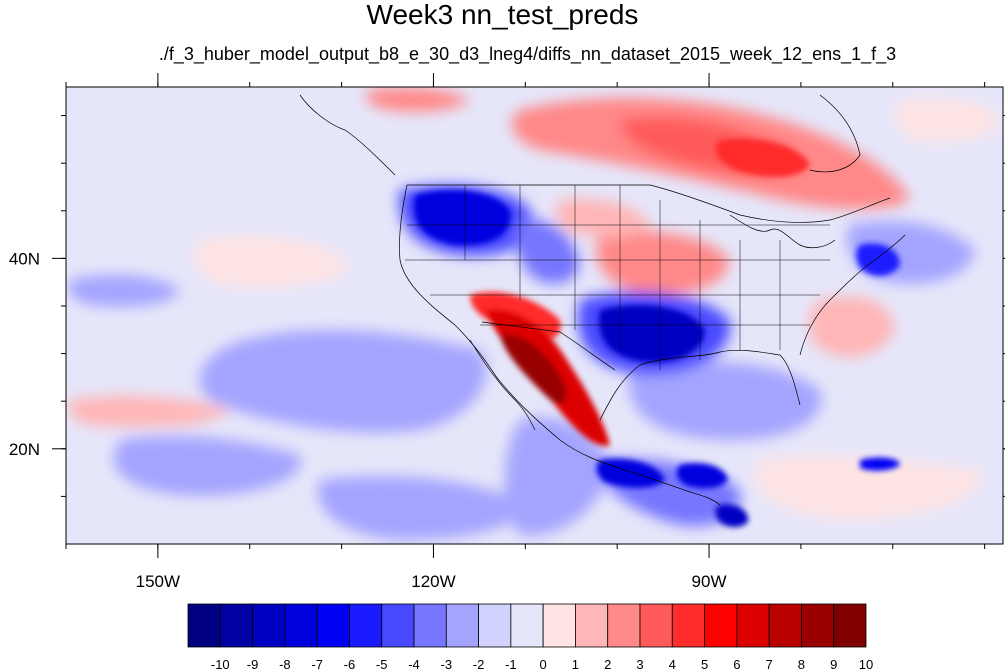 The image size is (1005, 672). What do you see at coordinates (317, 664) in the screenshot?
I see `colorbar-label: -7` at bounding box center [317, 664].